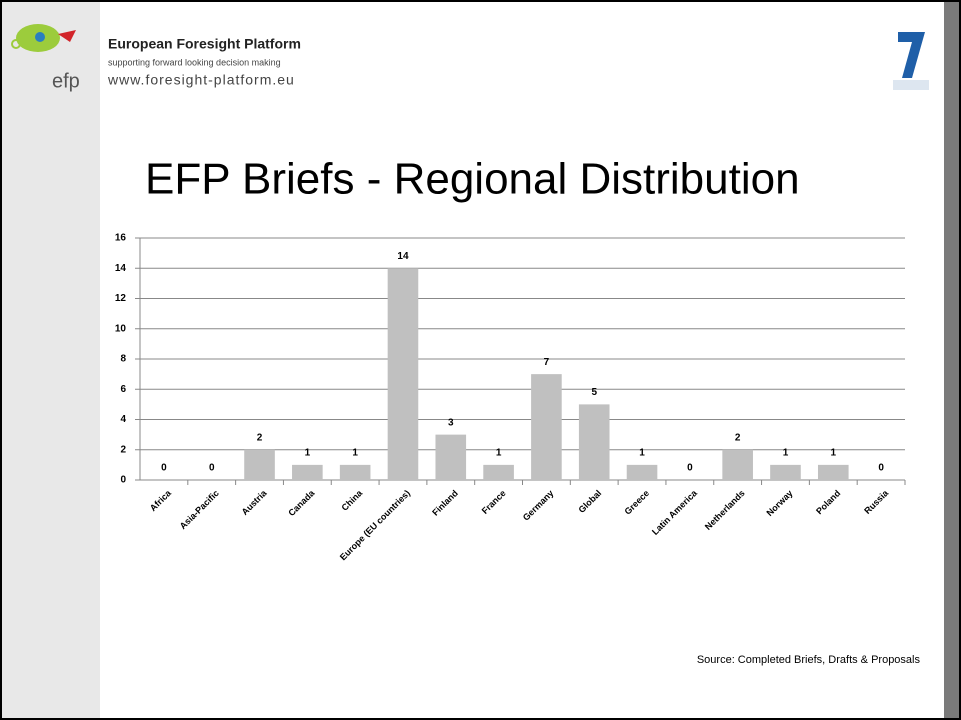 This screenshot has width=961, height=720. What do you see at coordinates (911, 61) in the screenshot?
I see `fp7-logo` at bounding box center [911, 61].